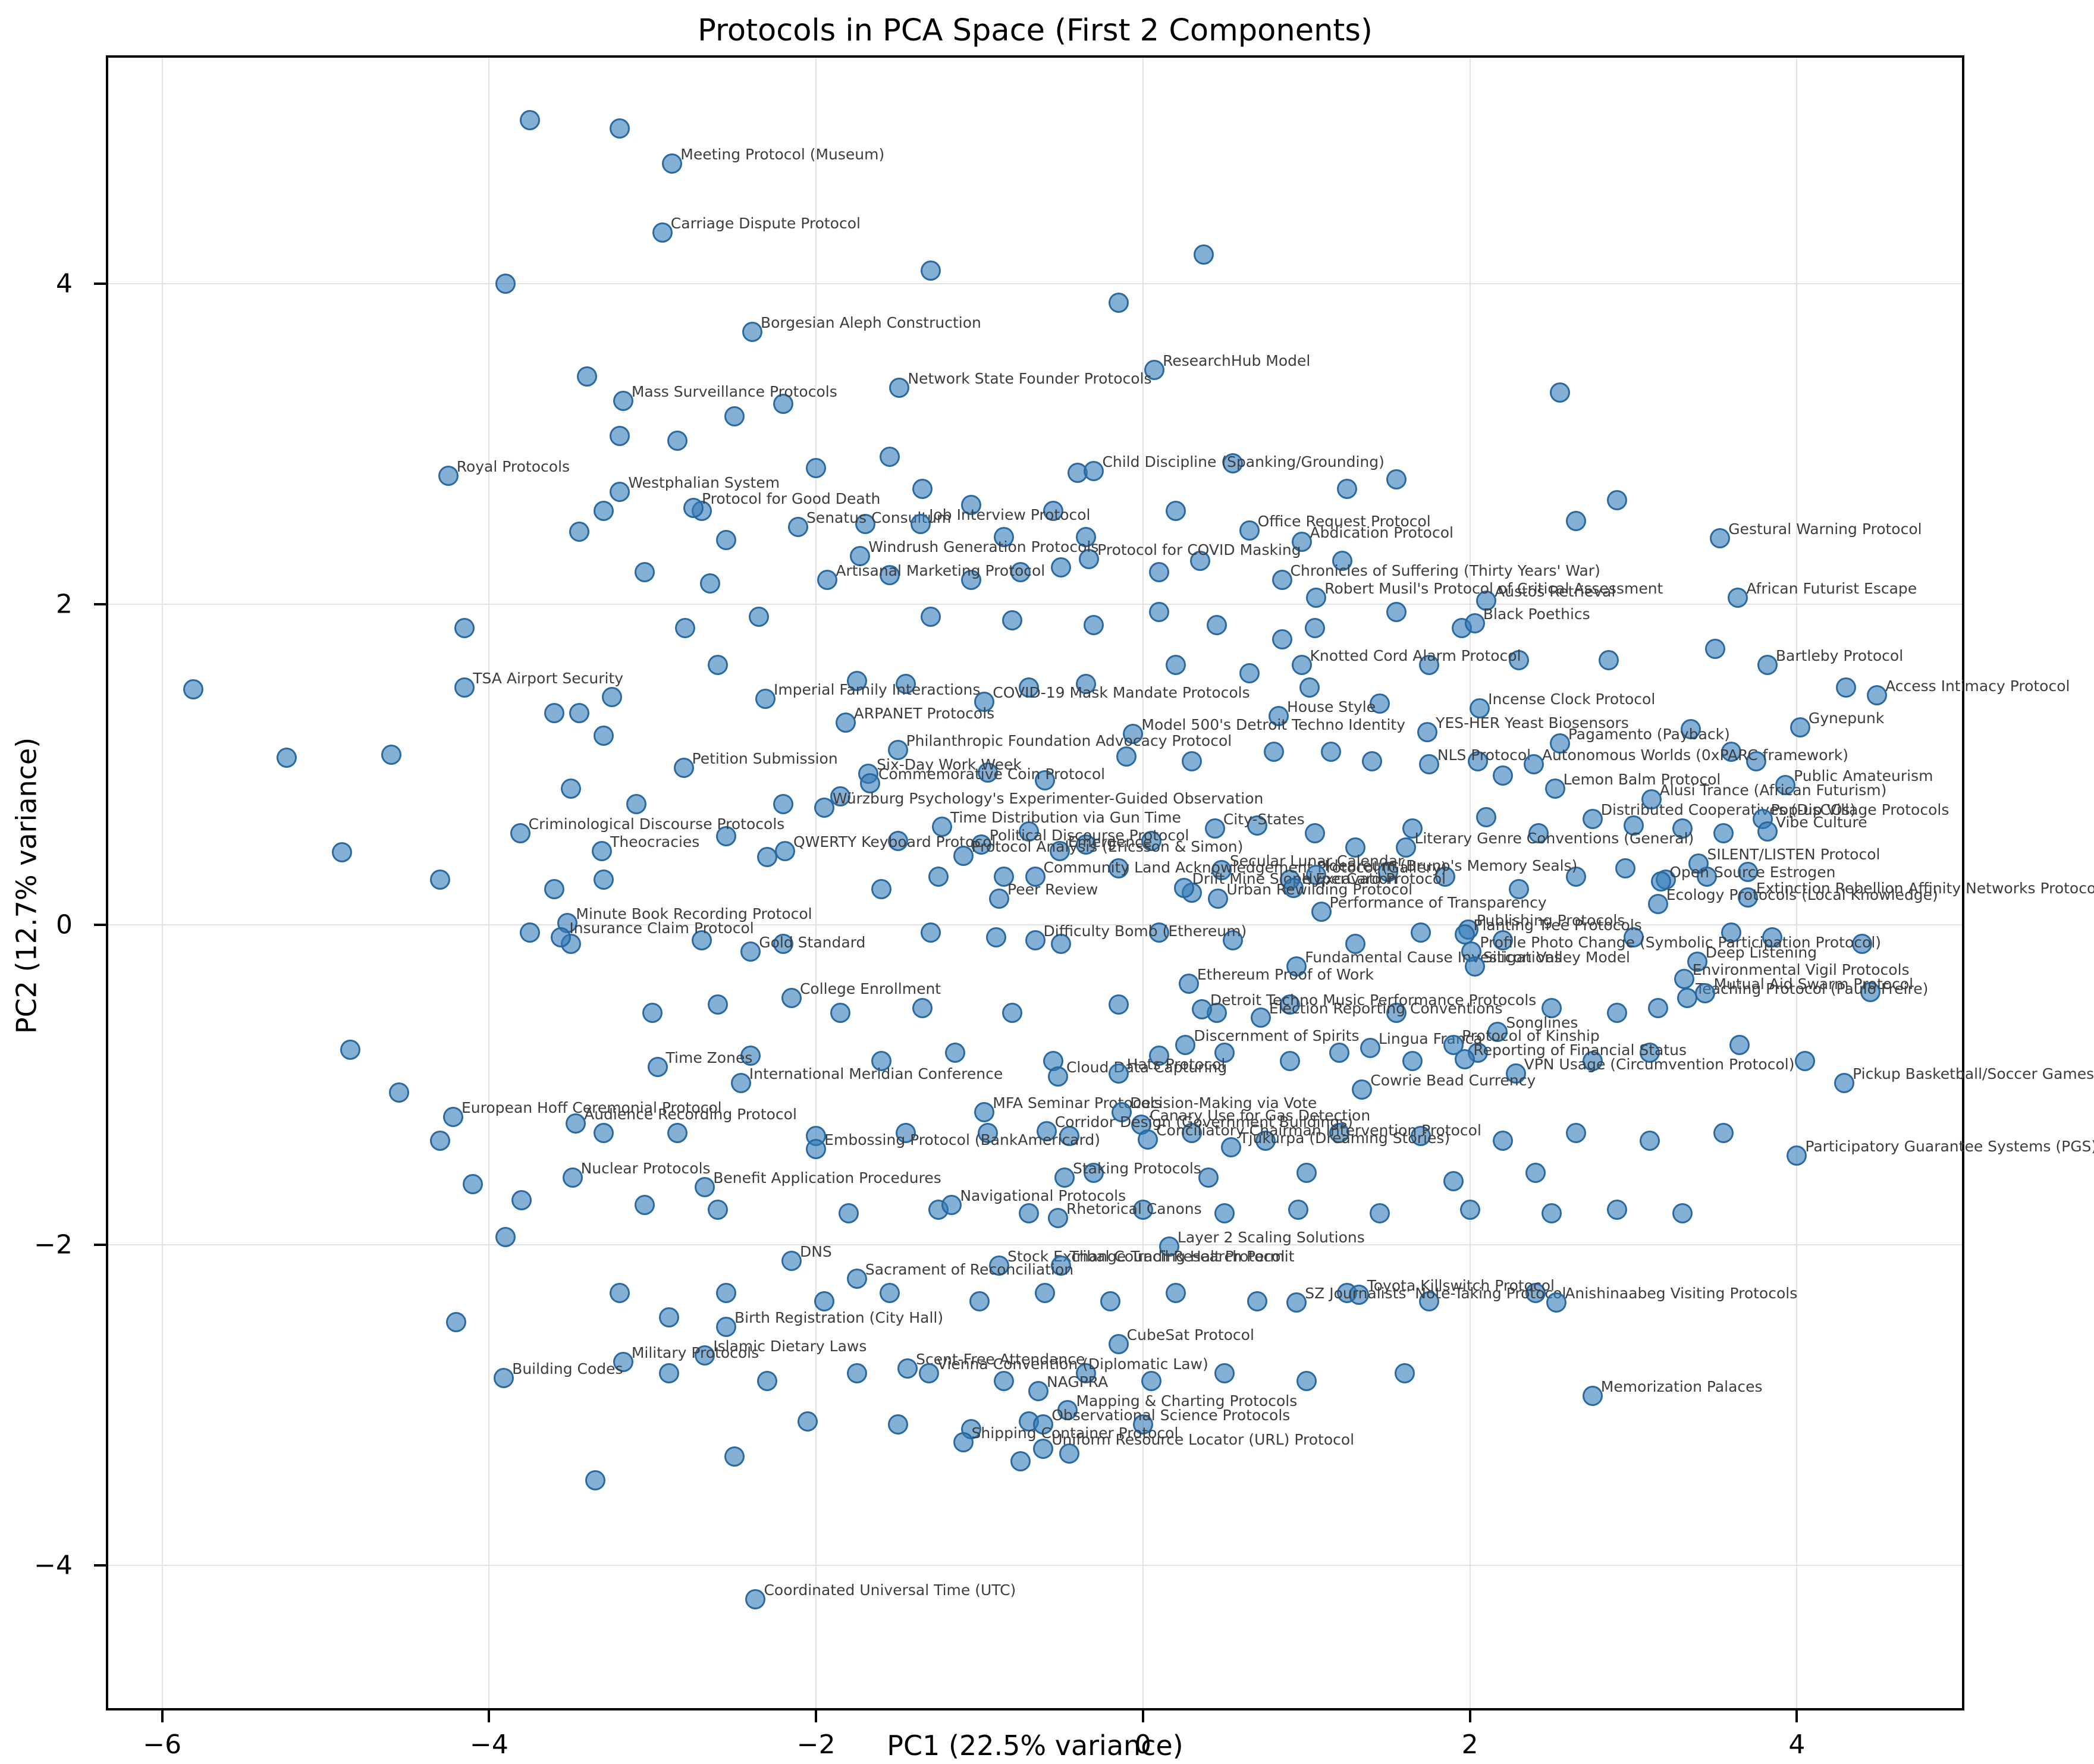 The image size is (2094, 1764). Describe the element at coordinates (1580, 1050) in the screenshot. I see `point-label: Reporting of Financial Status` at that location.